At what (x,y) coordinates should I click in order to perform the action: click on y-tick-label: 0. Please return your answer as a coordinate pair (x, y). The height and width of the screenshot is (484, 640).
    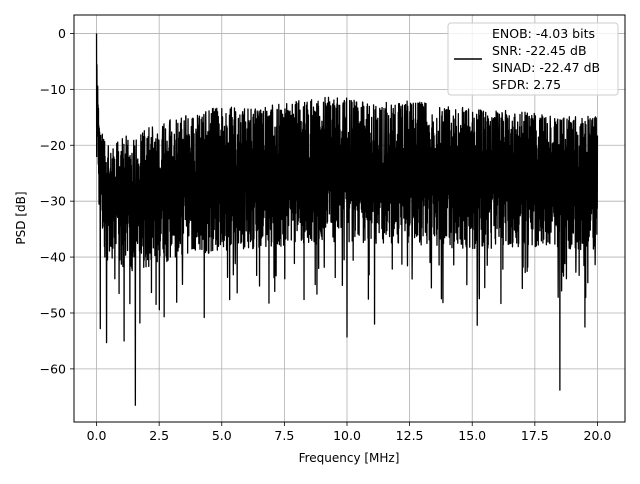
    Looking at the image, I should click on (62, 33).